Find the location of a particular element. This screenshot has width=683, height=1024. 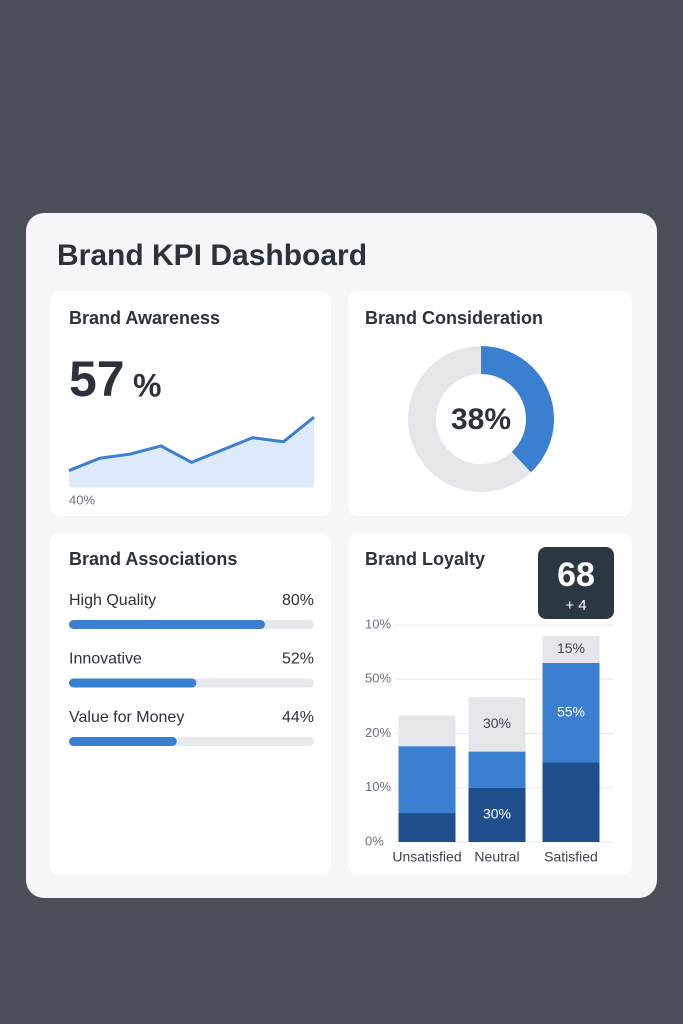

item-value: 44% is located at coordinates (298, 717).